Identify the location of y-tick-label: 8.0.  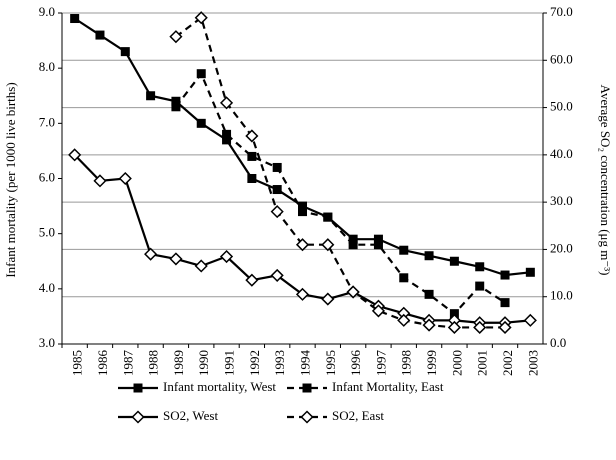
(47, 66).